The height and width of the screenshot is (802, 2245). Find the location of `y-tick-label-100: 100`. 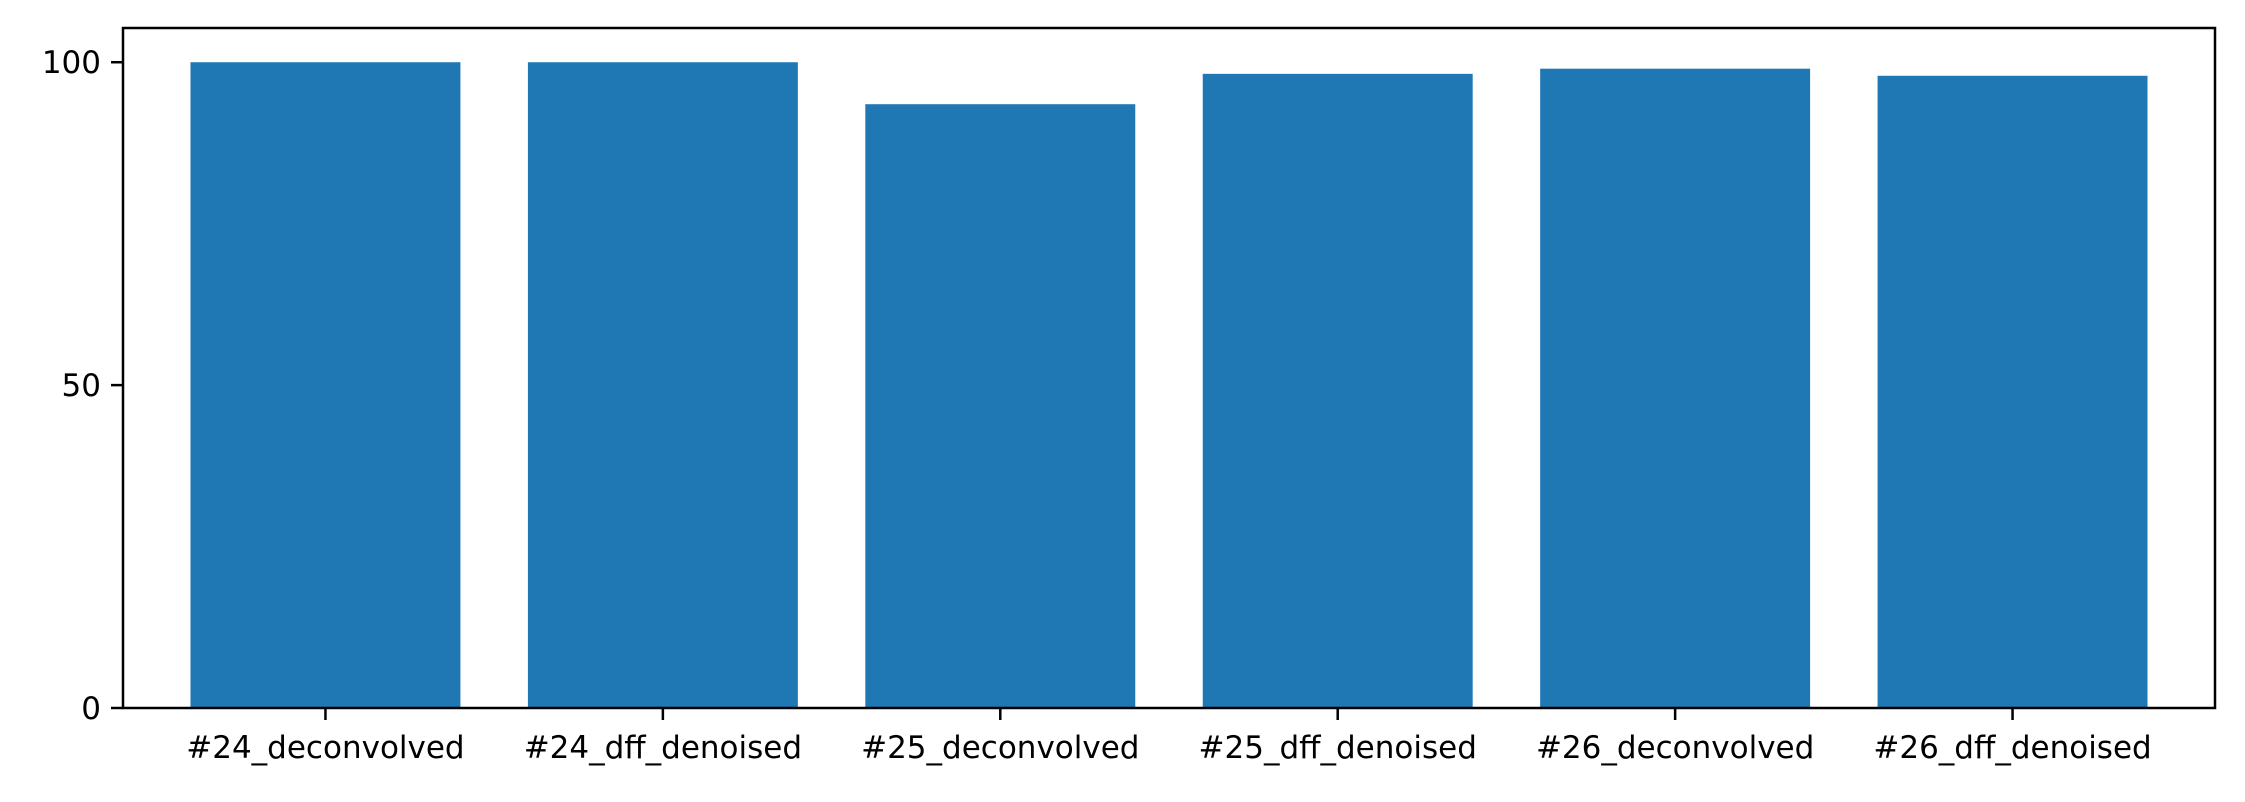

y-tick-label-100: 100 is located at coordinates (71, 63).